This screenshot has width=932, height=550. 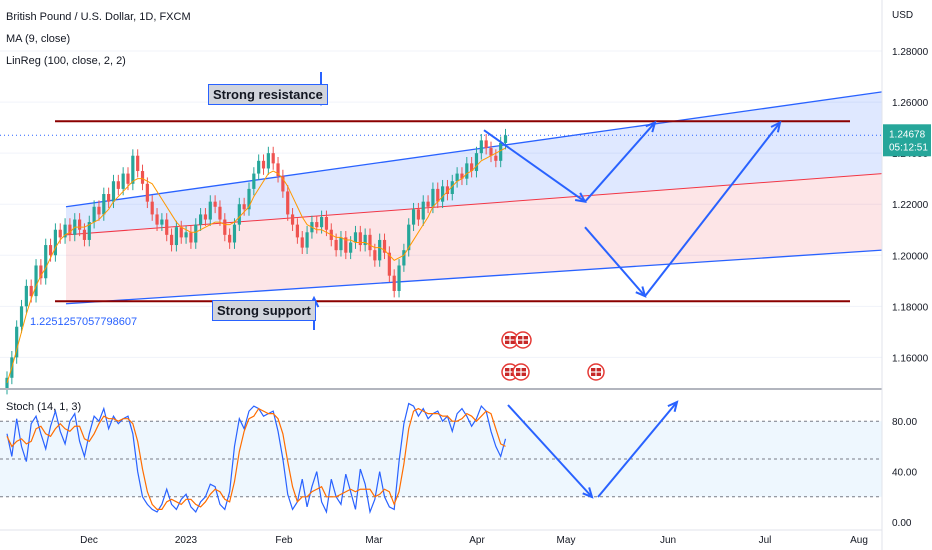 I want to click on price-axis-bg, so click(x=907, y=275).